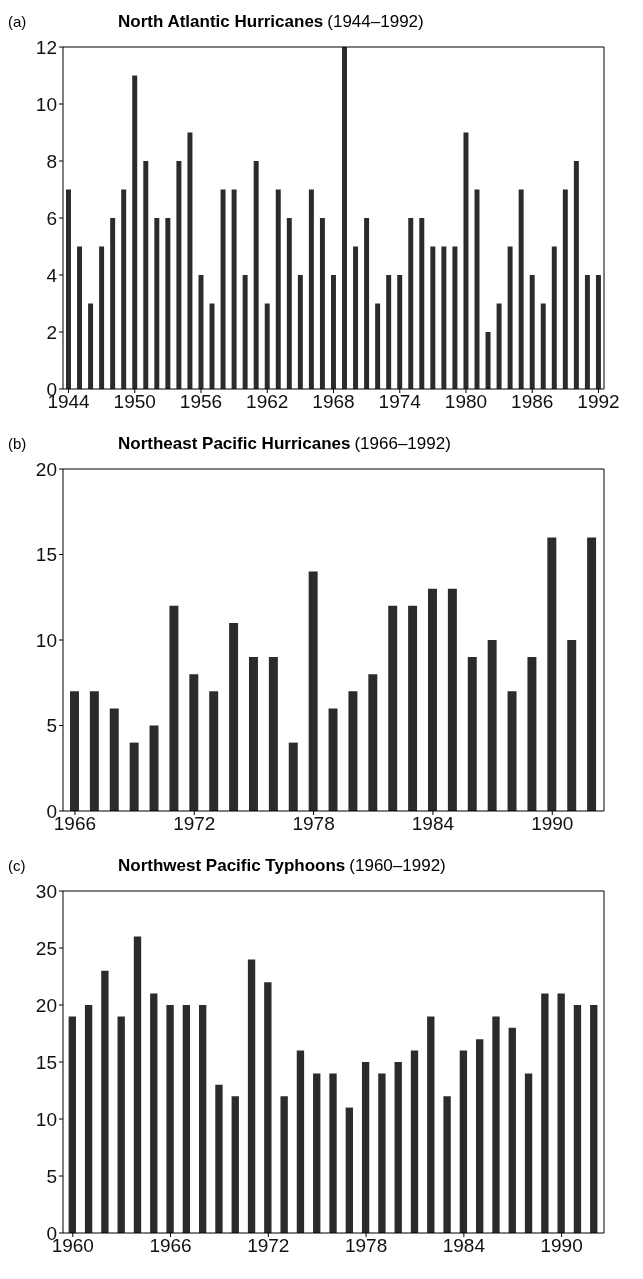  What do you see at coordinates (46, 891) in the screenshot?
I see `y-tick-label: 30` at bounding box center [46, 891].